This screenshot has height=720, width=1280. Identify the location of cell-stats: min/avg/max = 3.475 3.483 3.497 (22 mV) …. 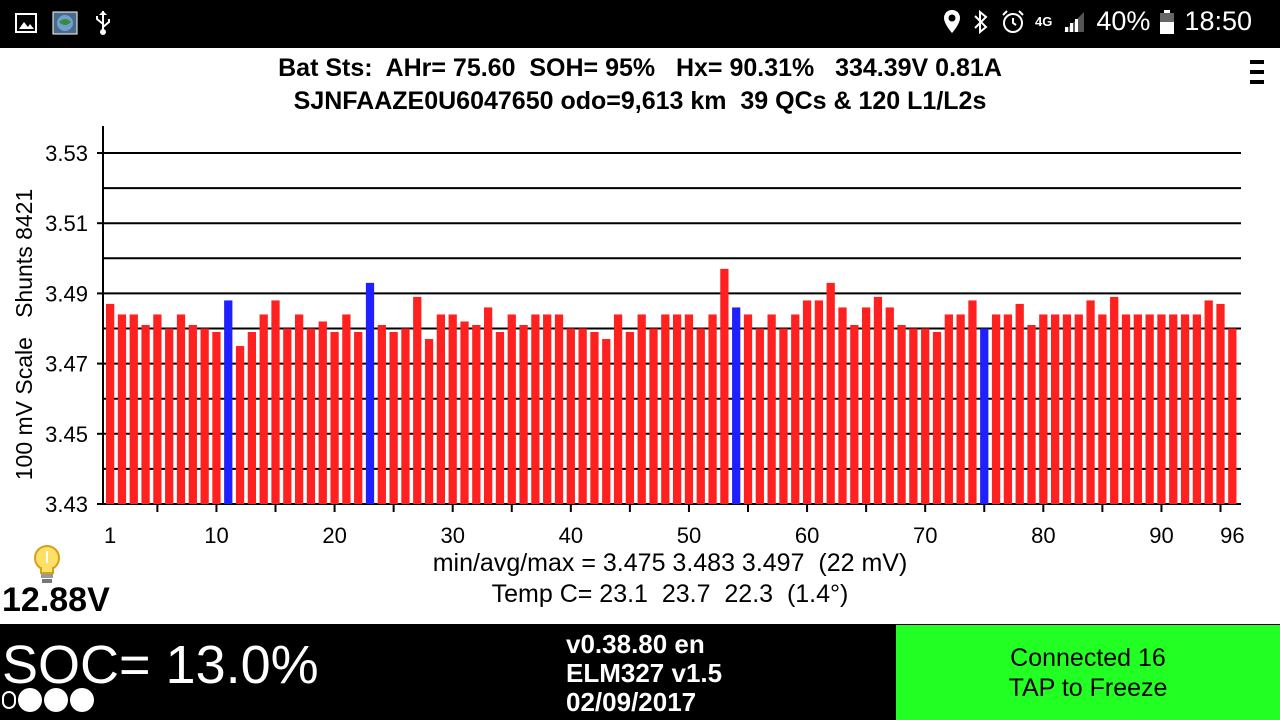
(670, 579).